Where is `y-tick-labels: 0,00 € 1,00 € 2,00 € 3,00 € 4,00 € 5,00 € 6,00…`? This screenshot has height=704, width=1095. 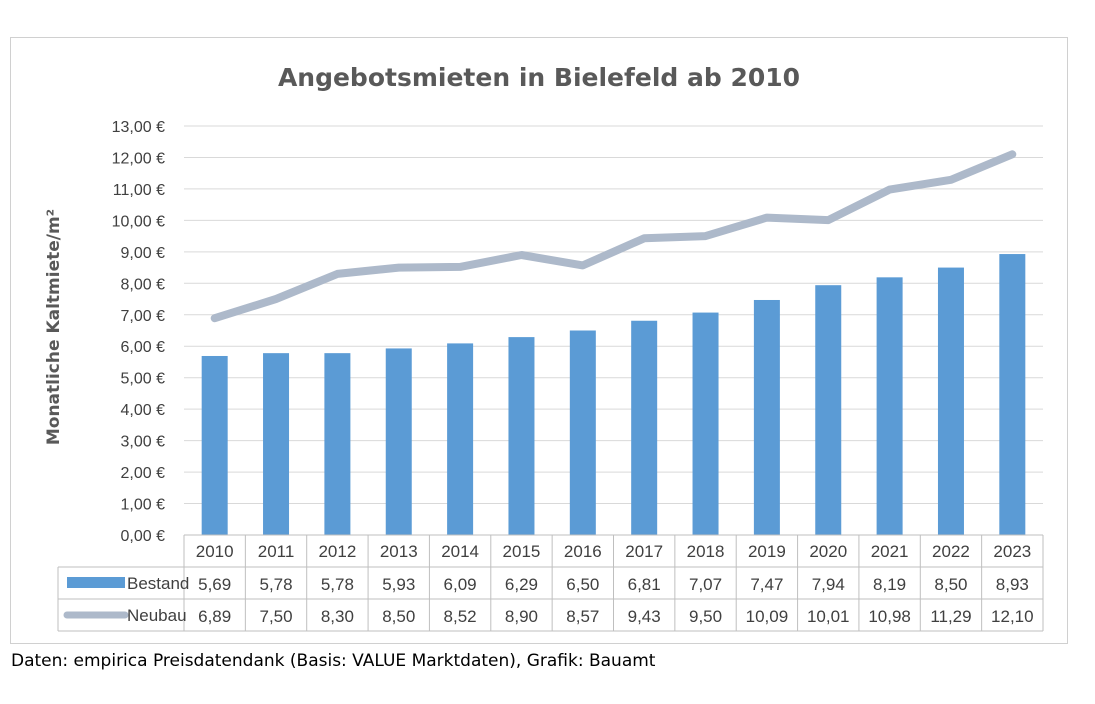 y-tick-labels: 0,00 € 1,00 € 2,00 € 3,00 € 4,00 € 5,00 € 6,00… is located at coordinates (138, 332).